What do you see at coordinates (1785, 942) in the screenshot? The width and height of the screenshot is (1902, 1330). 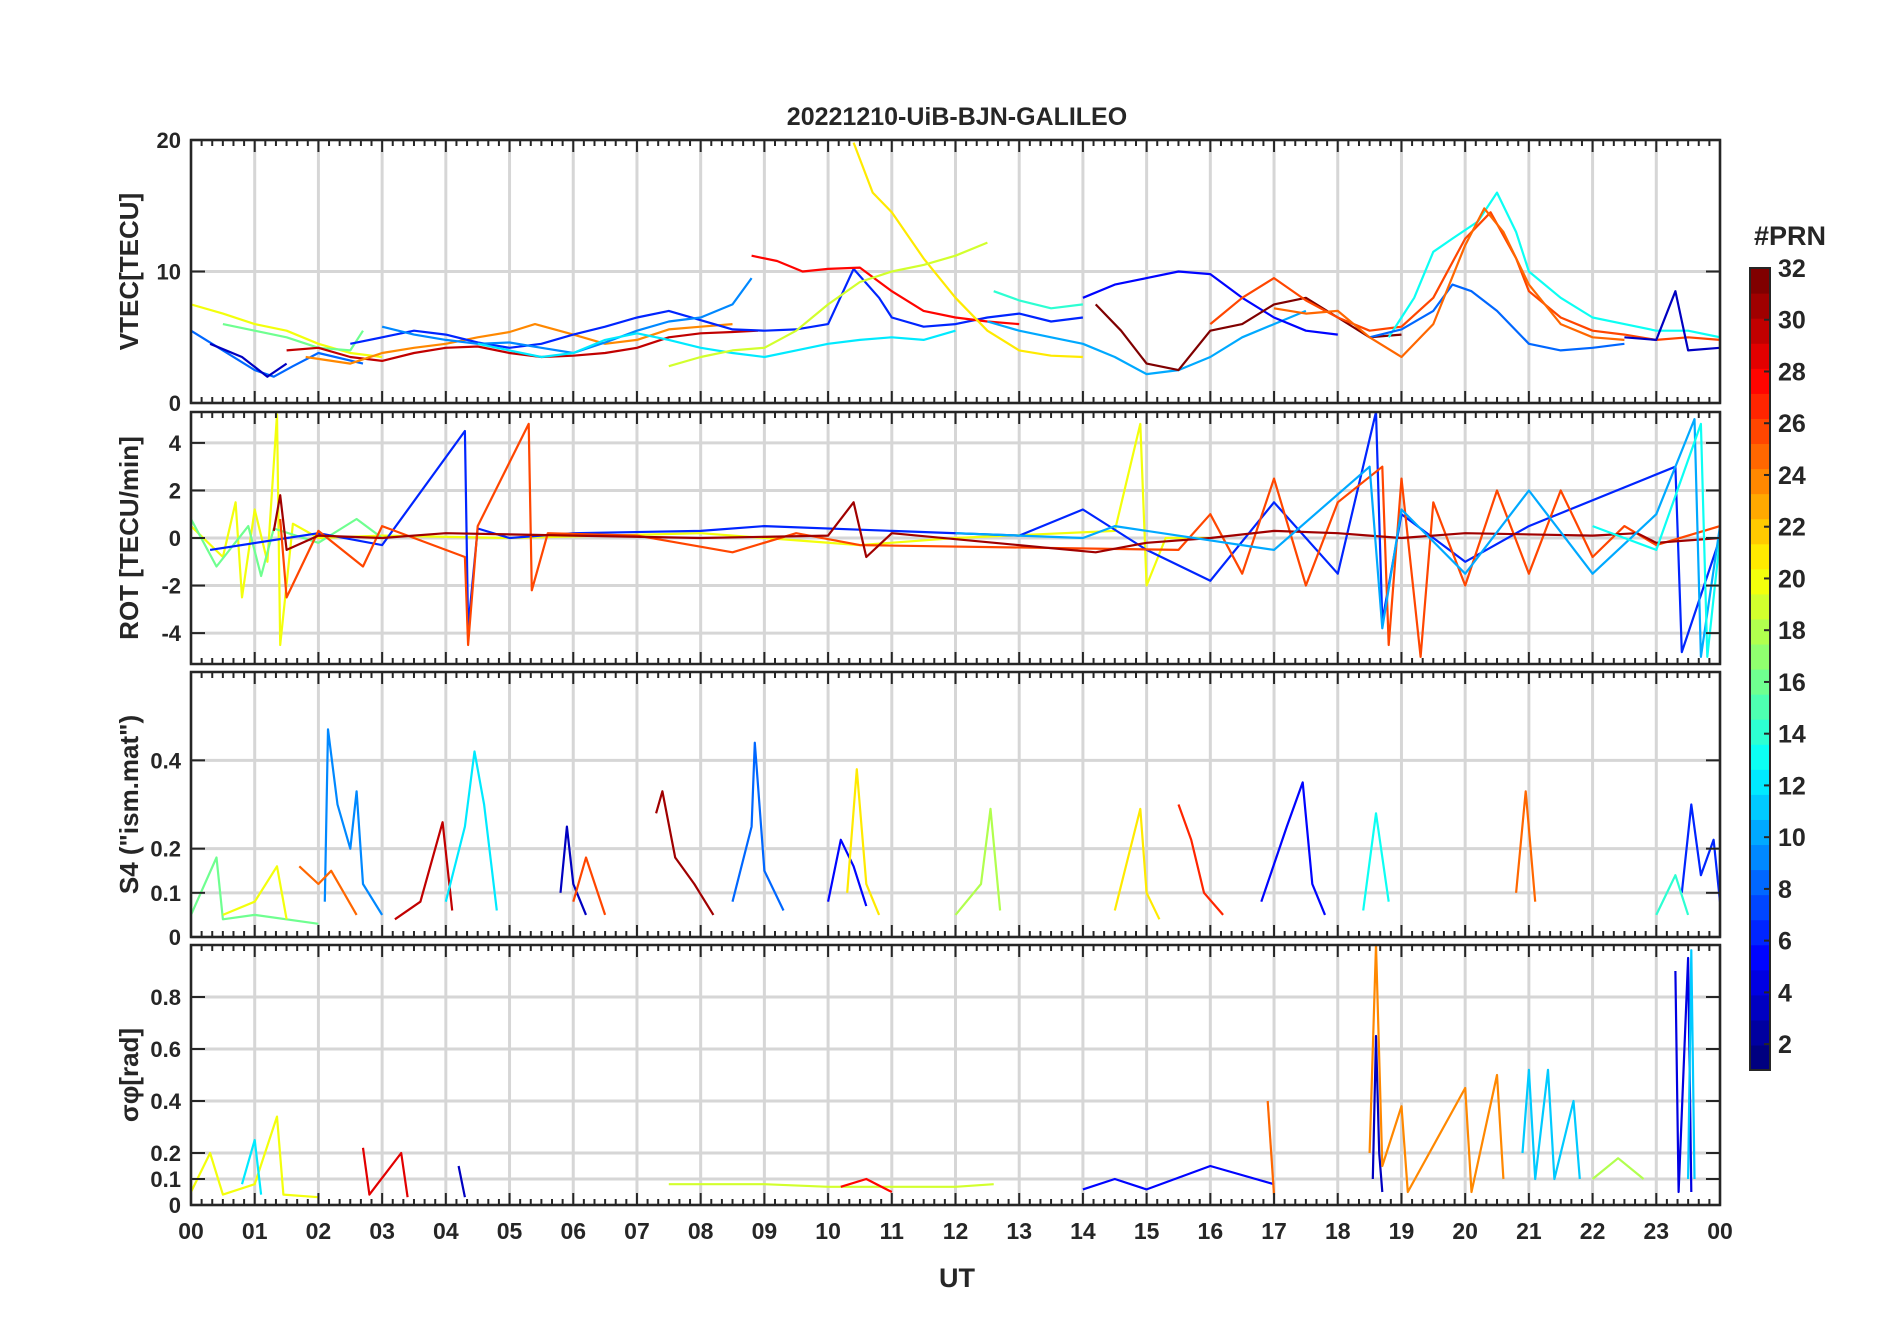 I see `colorbar-tick-label: 6` at bounding box center [1785, 942].